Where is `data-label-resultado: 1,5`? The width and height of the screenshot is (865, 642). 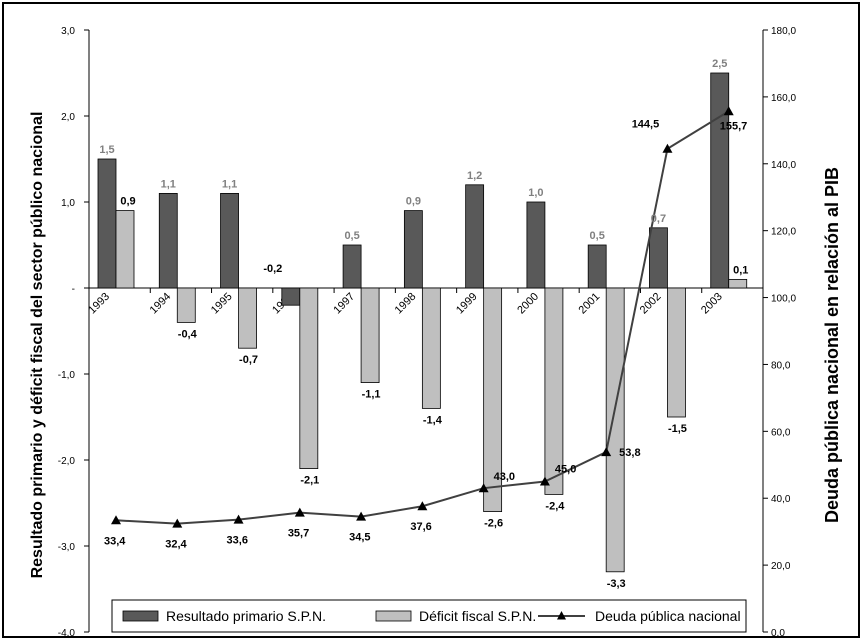 data-label-resultado: 1,5 is located at coordinates (106, 150).